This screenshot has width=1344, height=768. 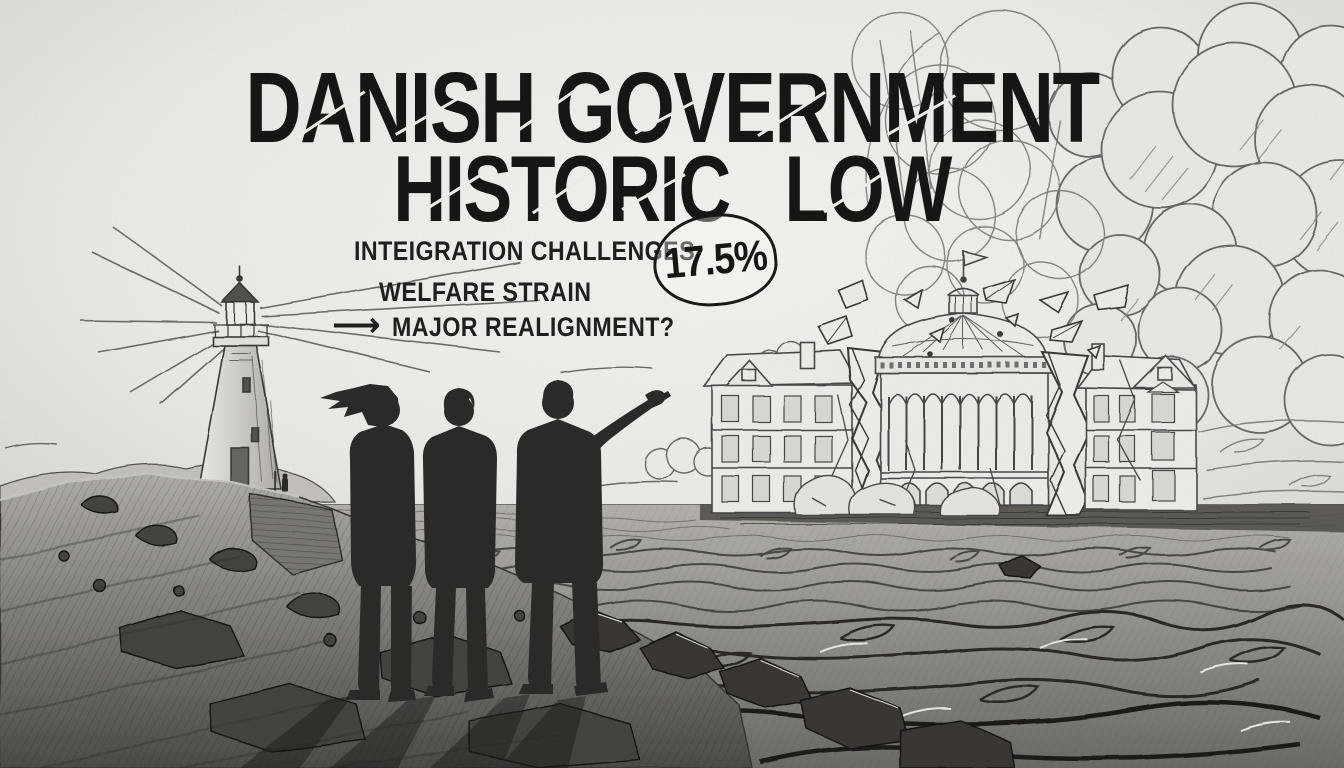 I want to click on arrow-icon: ⟶, so click(x=356, y=325).